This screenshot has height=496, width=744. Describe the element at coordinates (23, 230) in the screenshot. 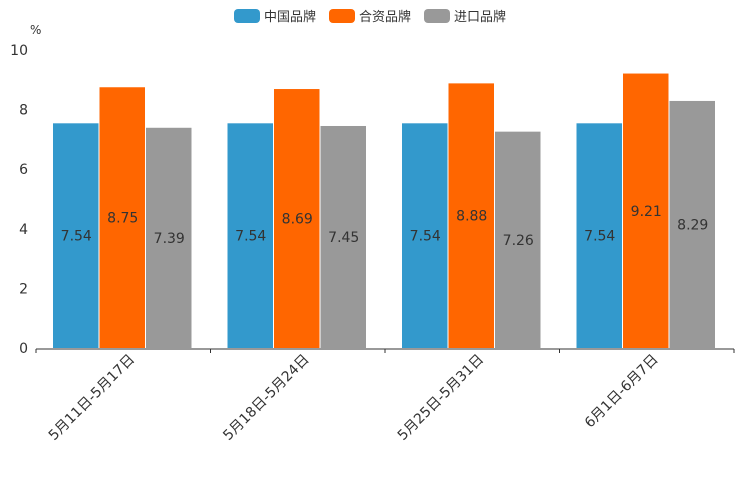

I see `y-tick-label: 4` at that location.